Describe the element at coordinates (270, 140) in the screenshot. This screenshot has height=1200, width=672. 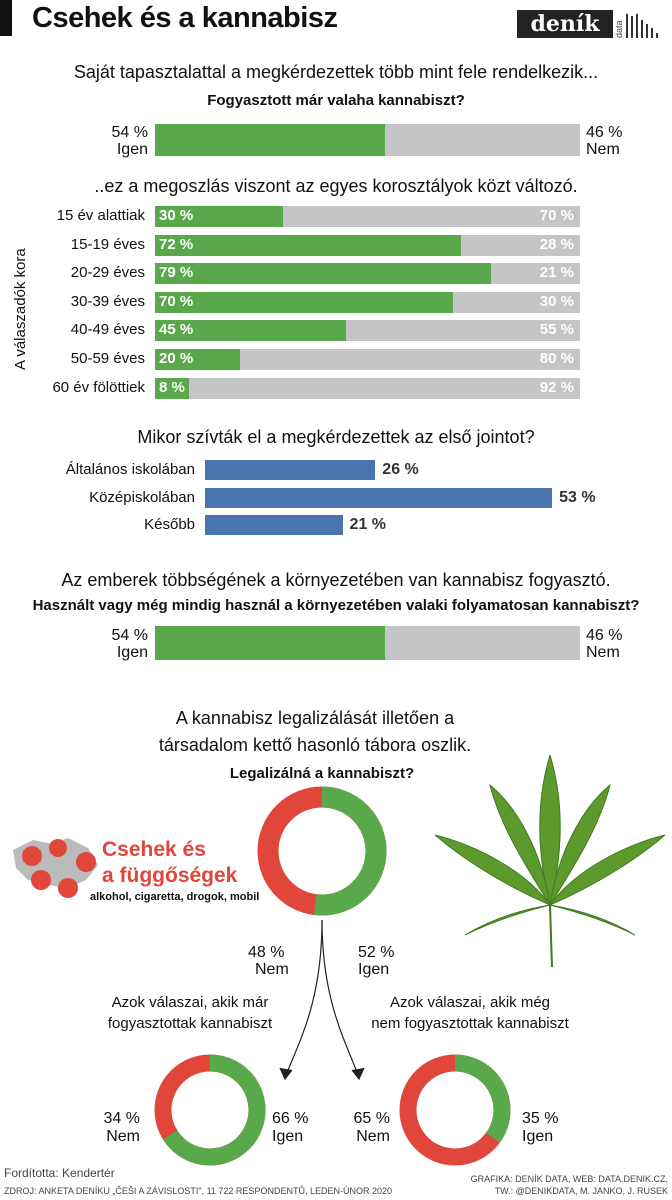
I see `experience-yes-fill` at that location.